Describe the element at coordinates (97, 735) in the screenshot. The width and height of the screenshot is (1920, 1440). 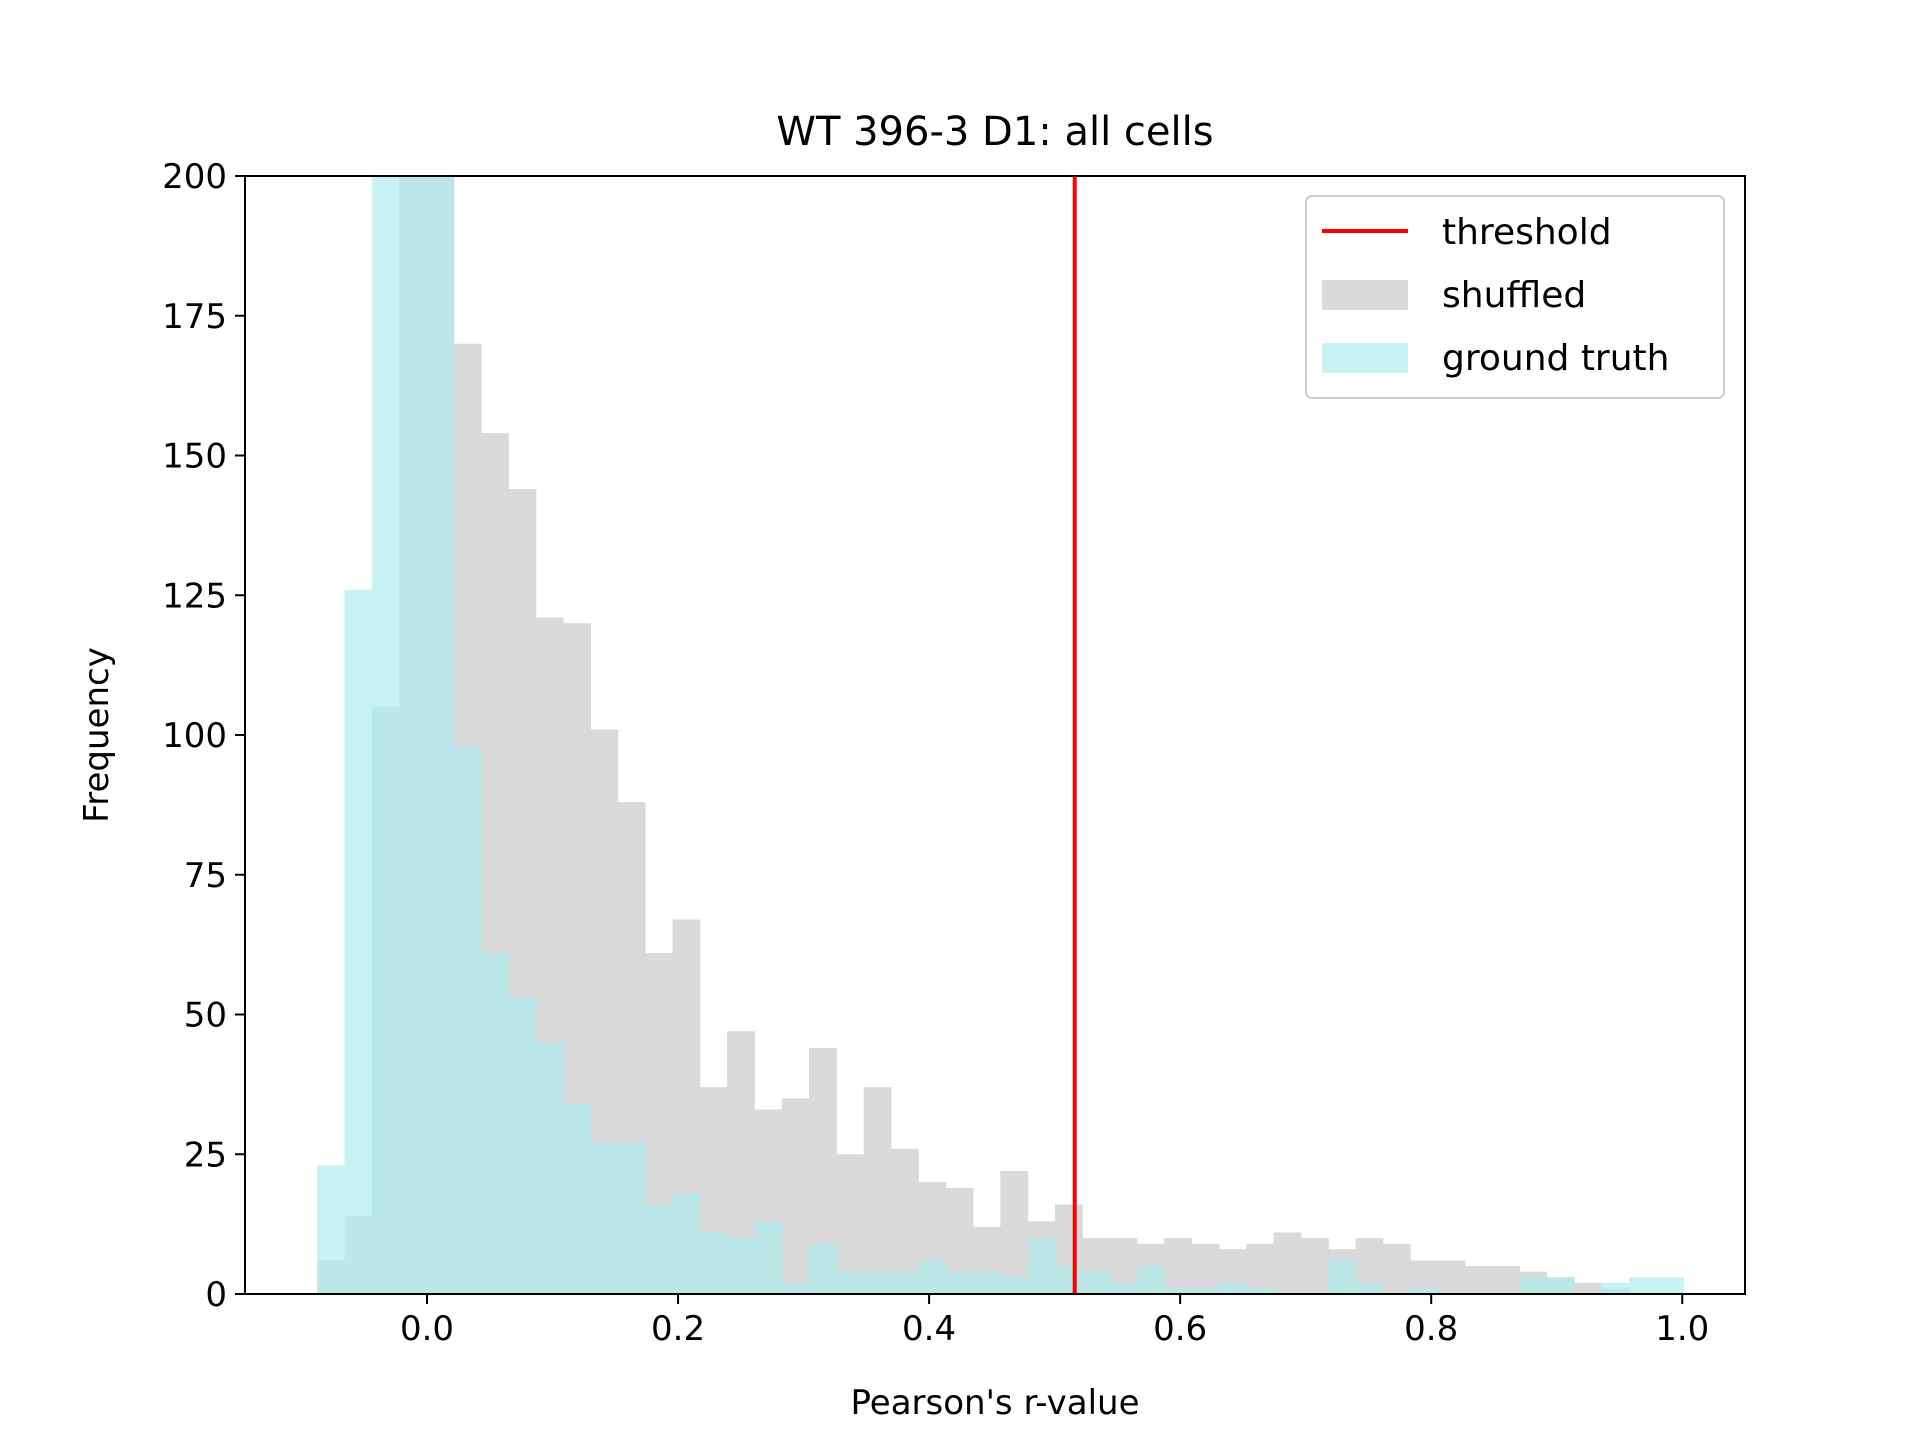
I see `y-axis-label: Frequency` at that location.